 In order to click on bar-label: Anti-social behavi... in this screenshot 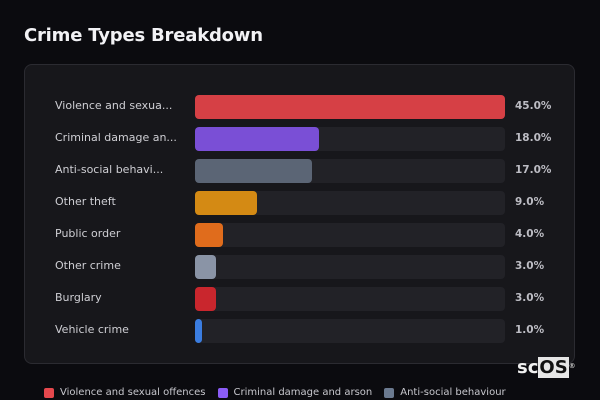, I will do `click(109, 169)`.